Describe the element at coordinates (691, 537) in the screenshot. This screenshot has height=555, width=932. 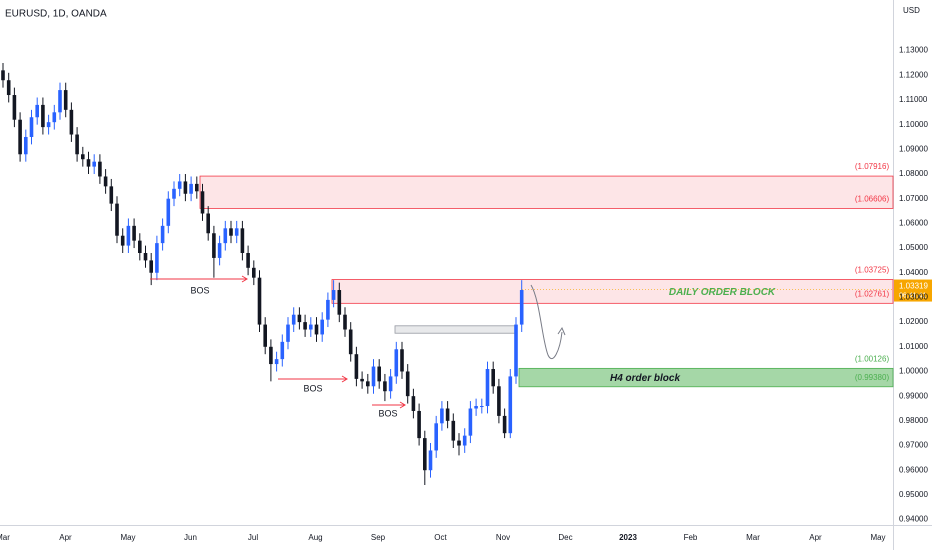
I see `x-tick-label: Feb` at that location.